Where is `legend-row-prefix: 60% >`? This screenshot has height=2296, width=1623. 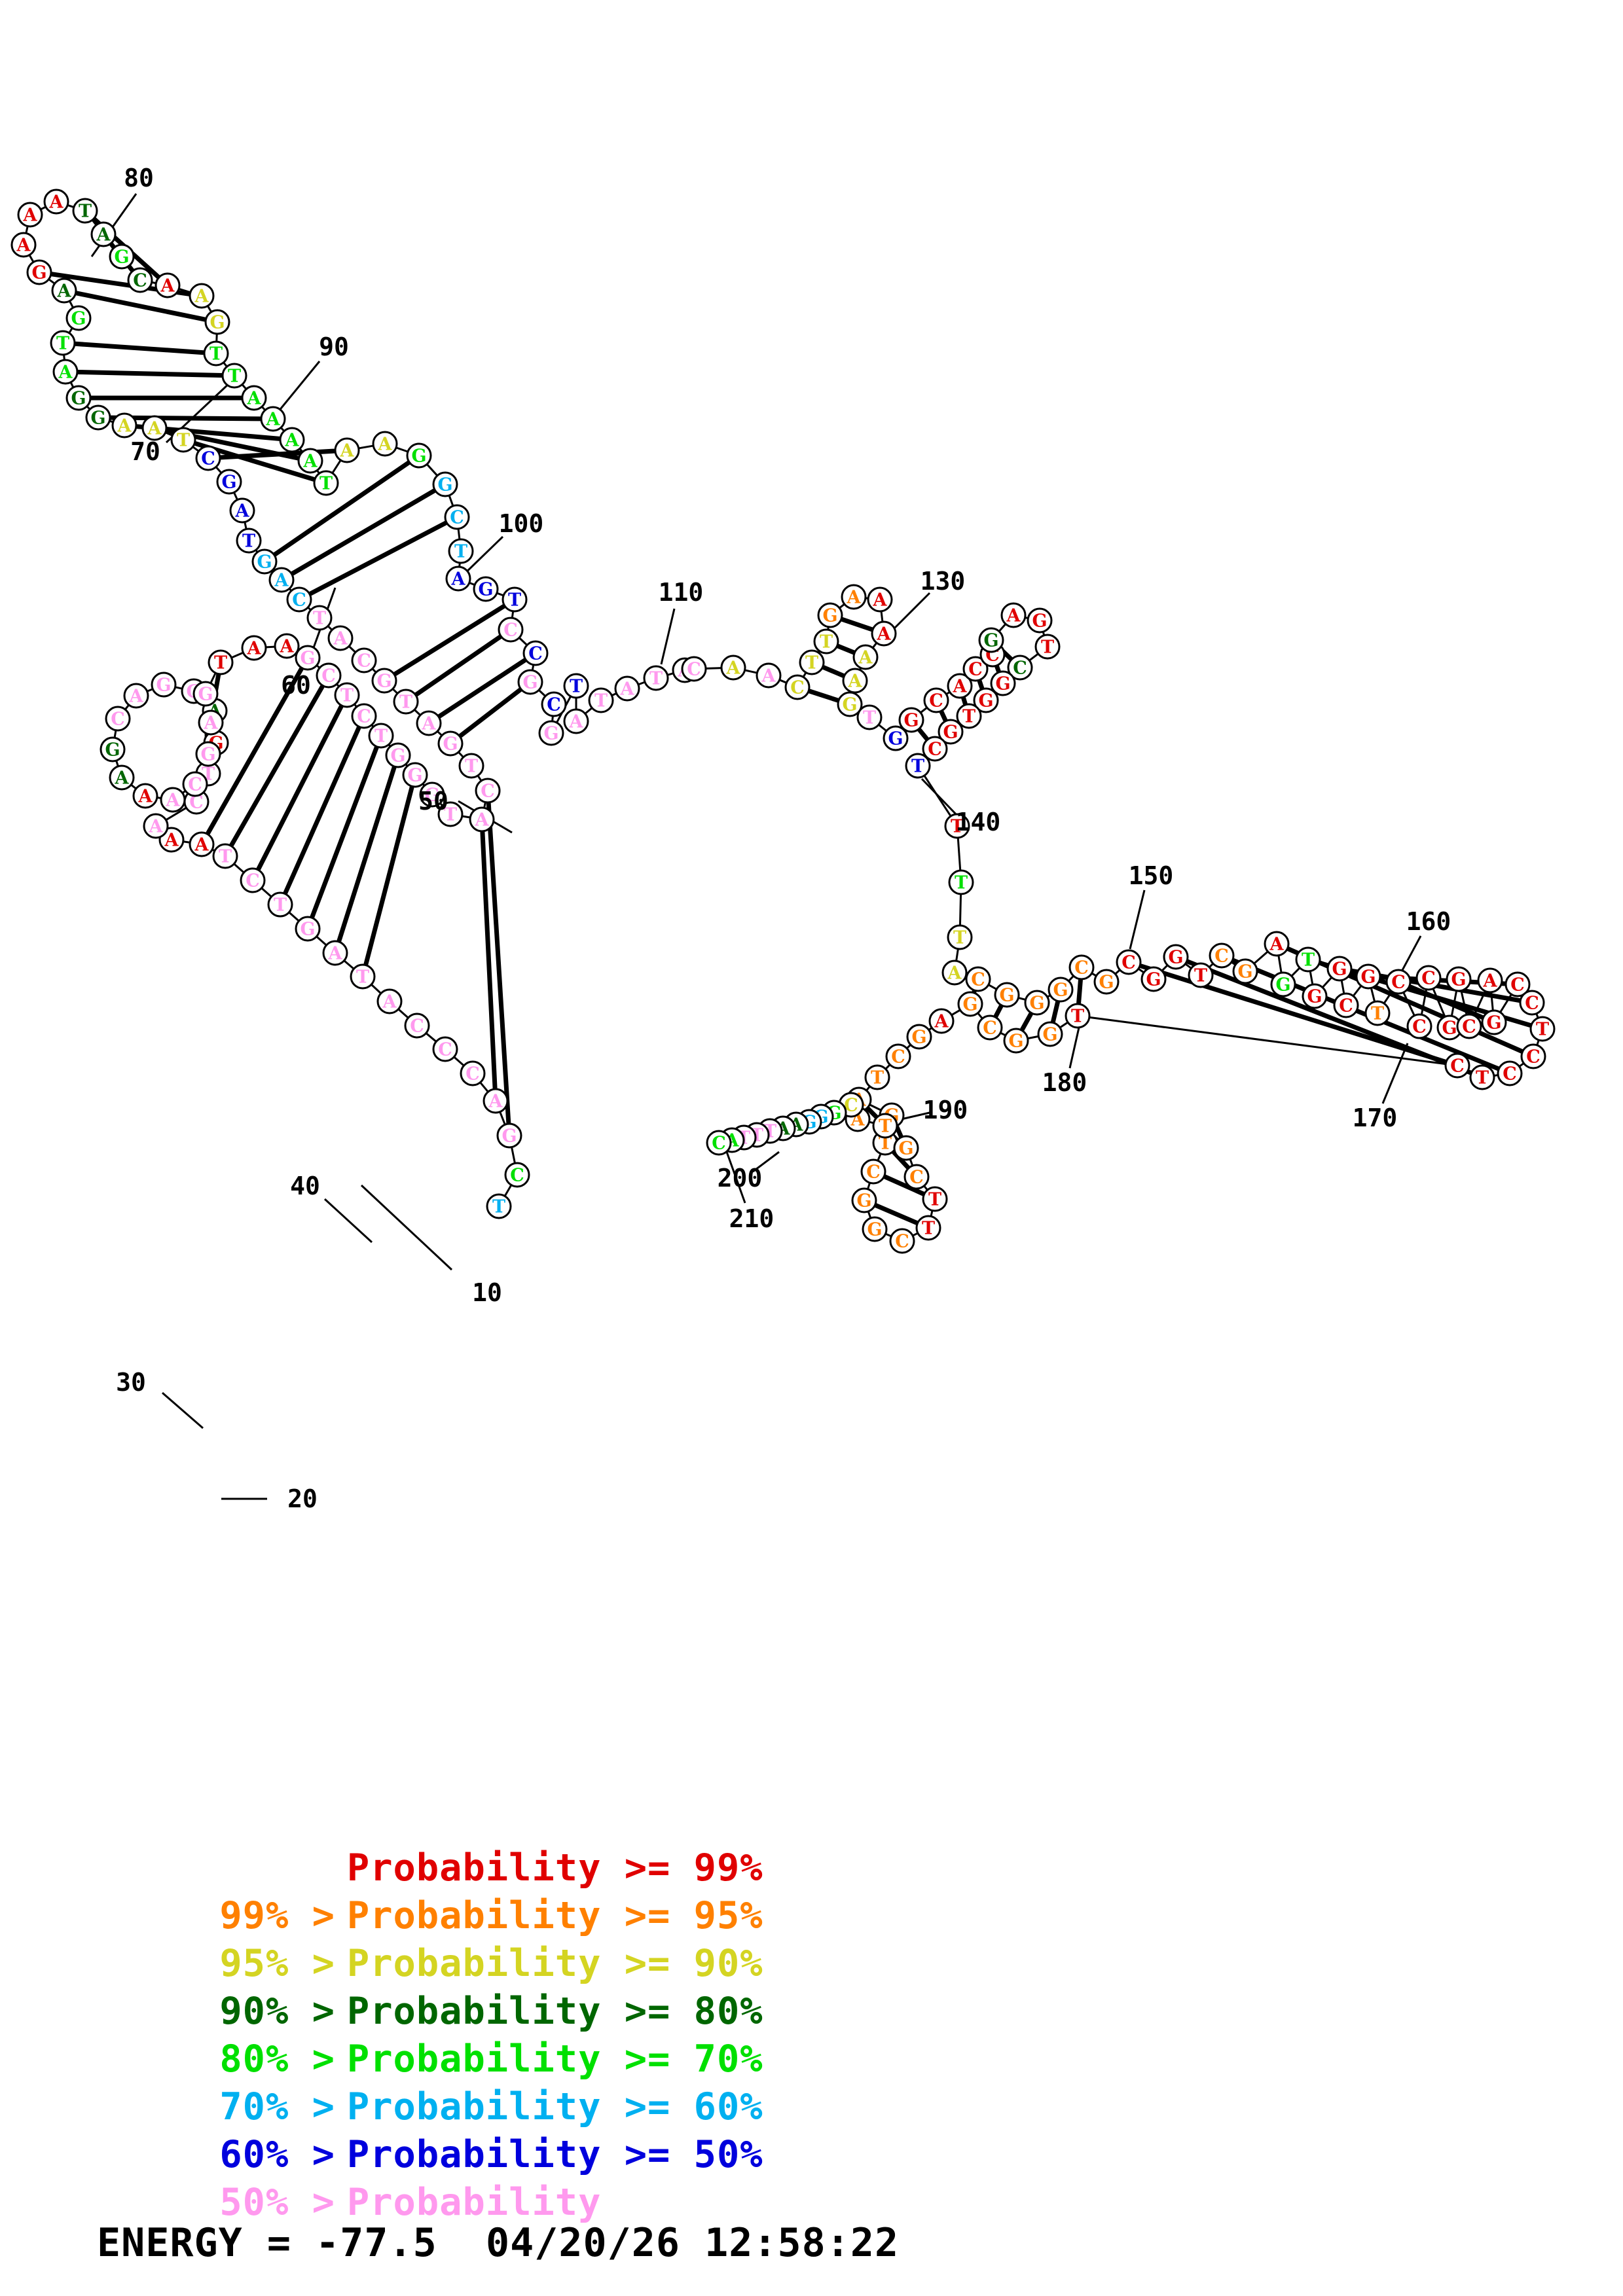
legend-row-prefix: 60% > is located at coordinates (277, 2154).